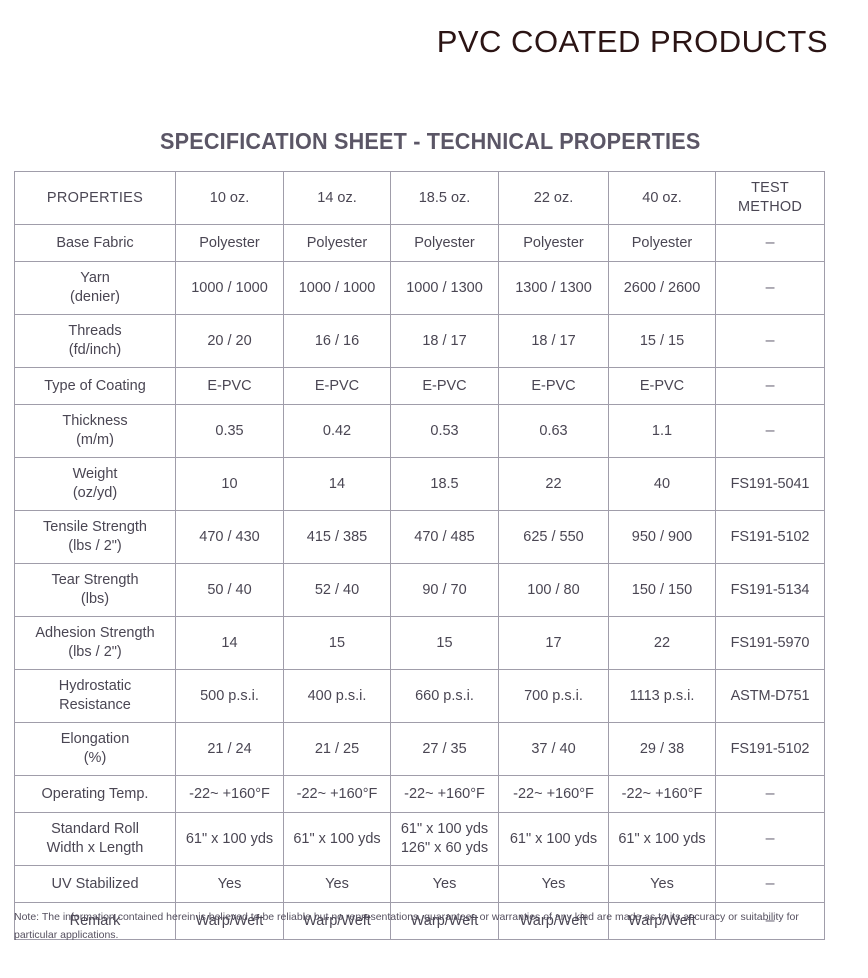  What do you see at coordinates (770, 696) in the screenshot?
I see `cell-test-method: ASTM-D751` at bounding box center [770, 696].